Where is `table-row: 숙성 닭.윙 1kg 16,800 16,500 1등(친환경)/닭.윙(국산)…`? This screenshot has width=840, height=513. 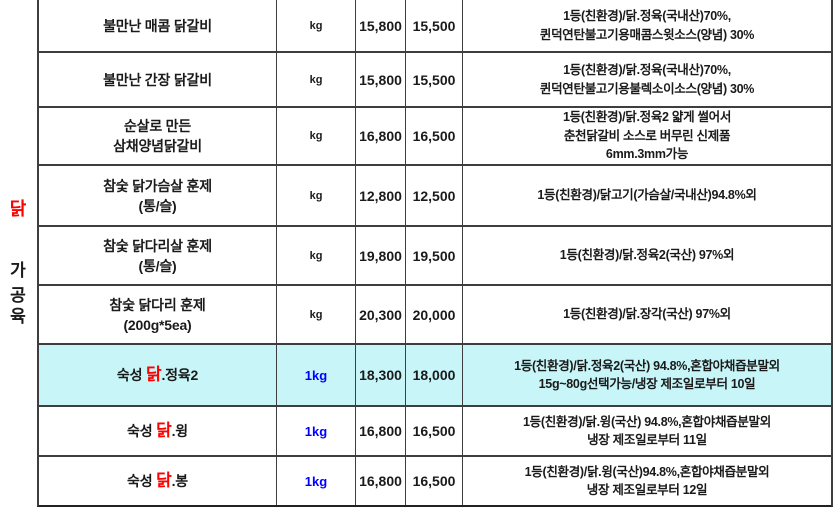 table-row: 숙성 닭.윙 1kg 16,800 16,500 1등(친환경)/닭.윙(국산)… is located at coordinates (435, 432).